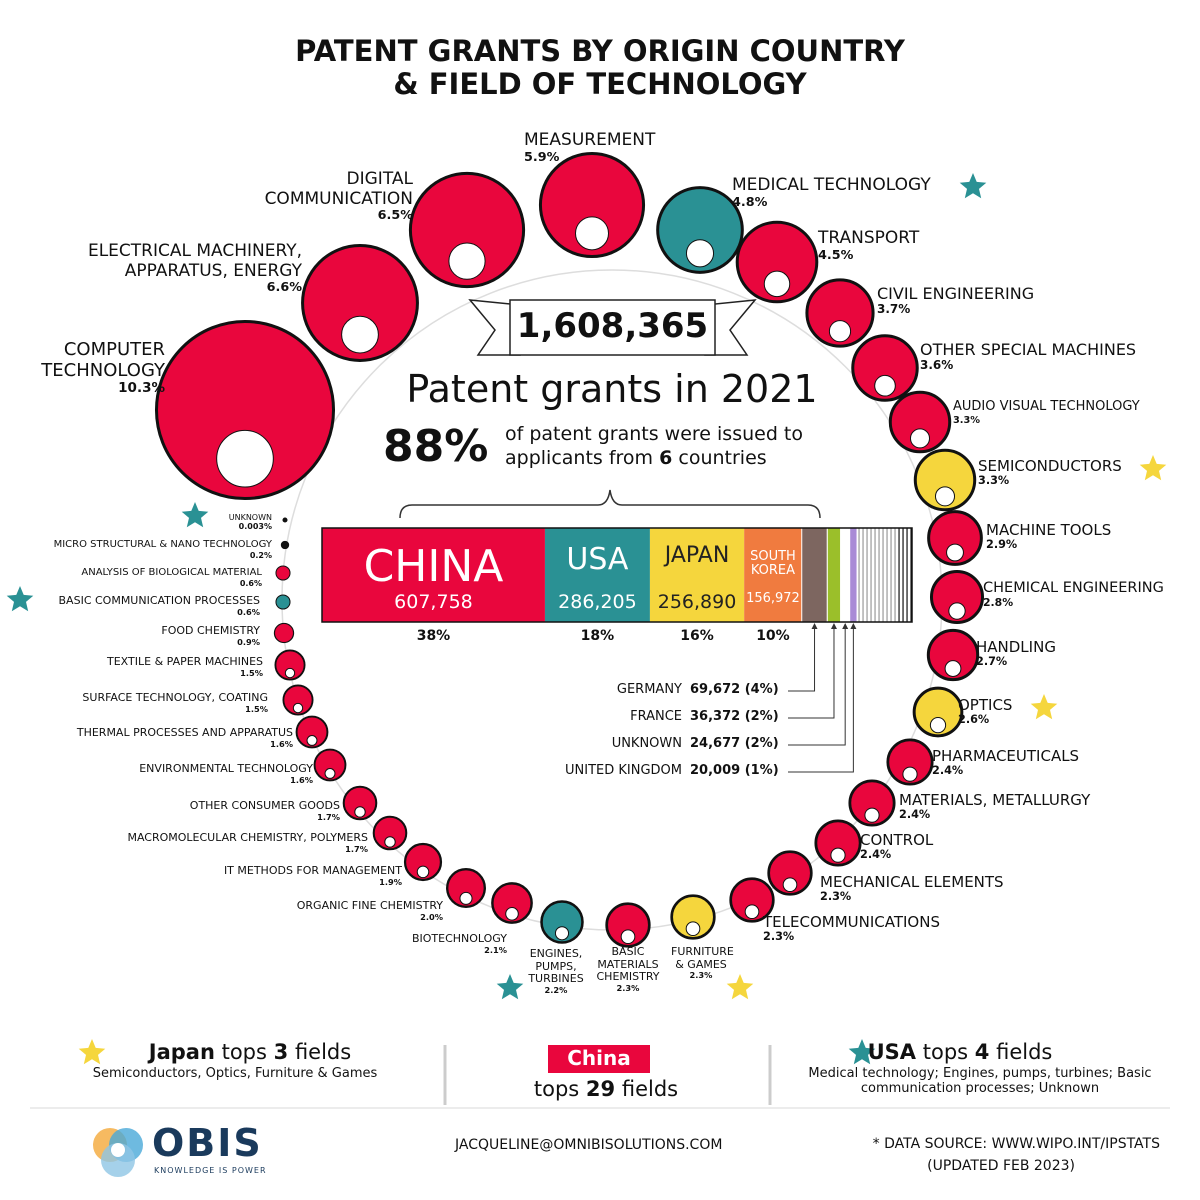 The height and width of the screenshot is (1200, 1200). I want to click on country-count: 6, so click(665, 458).